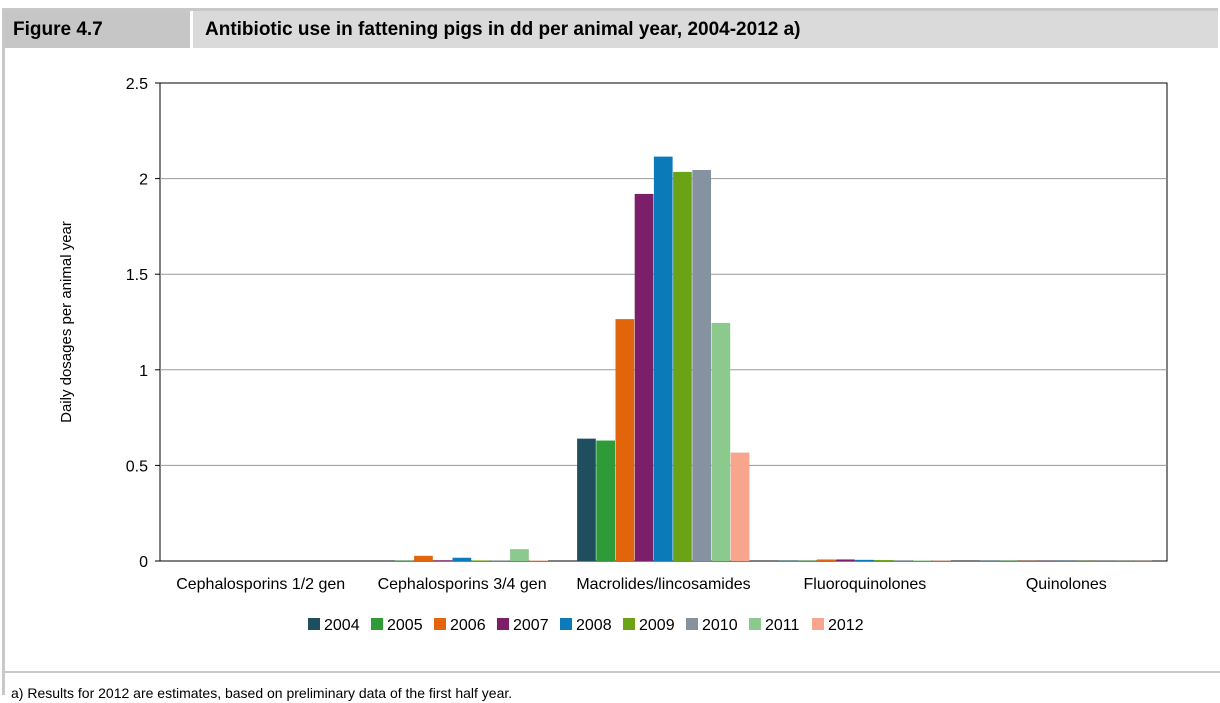 This screenshot has width=1220, height=703. Describe the element at coordinates (503, 624) in the screenshot. I see `legend-swatch-2007` at that location.